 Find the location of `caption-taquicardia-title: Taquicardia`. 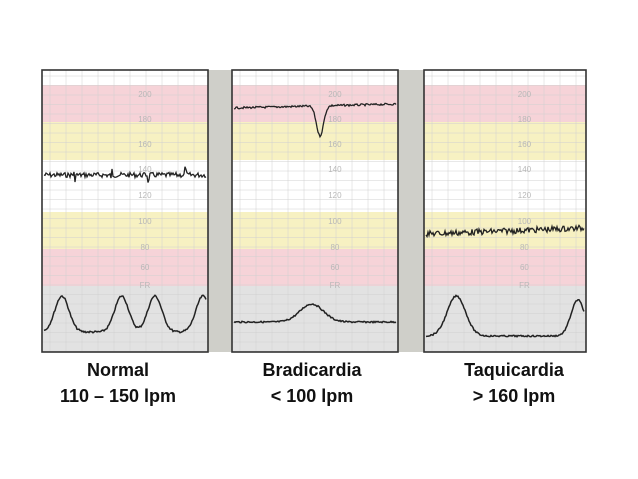

caption-taquicardia-title: Taquicardia is located at coordinates (514, 370).